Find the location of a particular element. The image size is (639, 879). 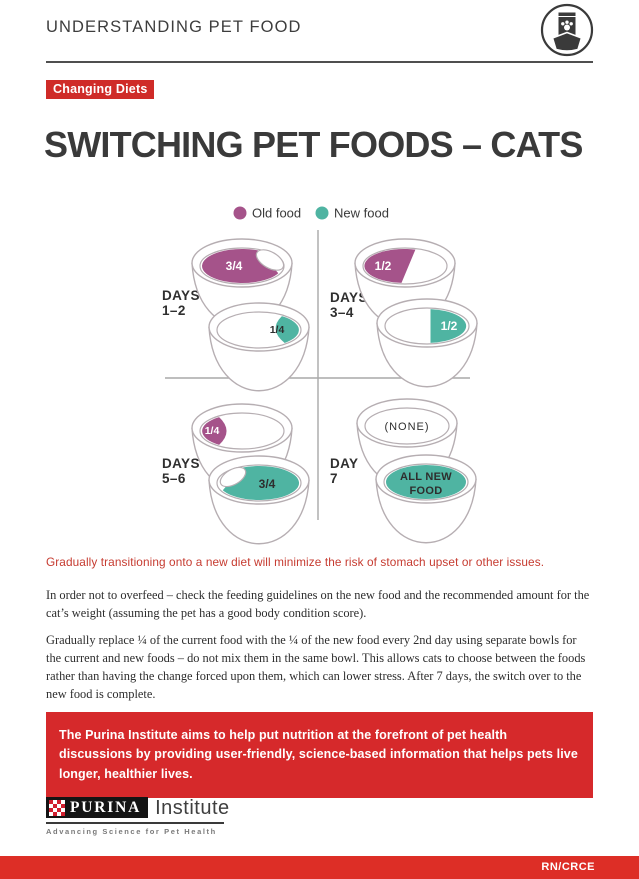

logo-tagline: Advancing Science for Pet Health is located at coordinates (131, 831).